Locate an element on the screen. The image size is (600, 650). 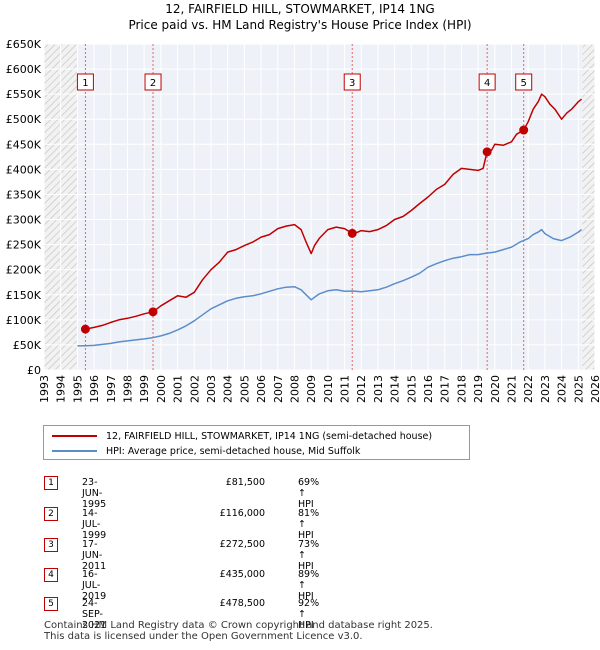
x-tick-label: 2012 is located at coordinates (361, 389).